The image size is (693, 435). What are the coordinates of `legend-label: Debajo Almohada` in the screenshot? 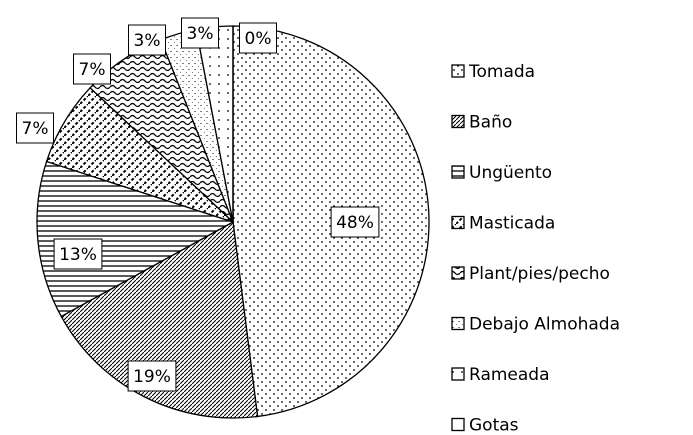 It's located at (544, 325).